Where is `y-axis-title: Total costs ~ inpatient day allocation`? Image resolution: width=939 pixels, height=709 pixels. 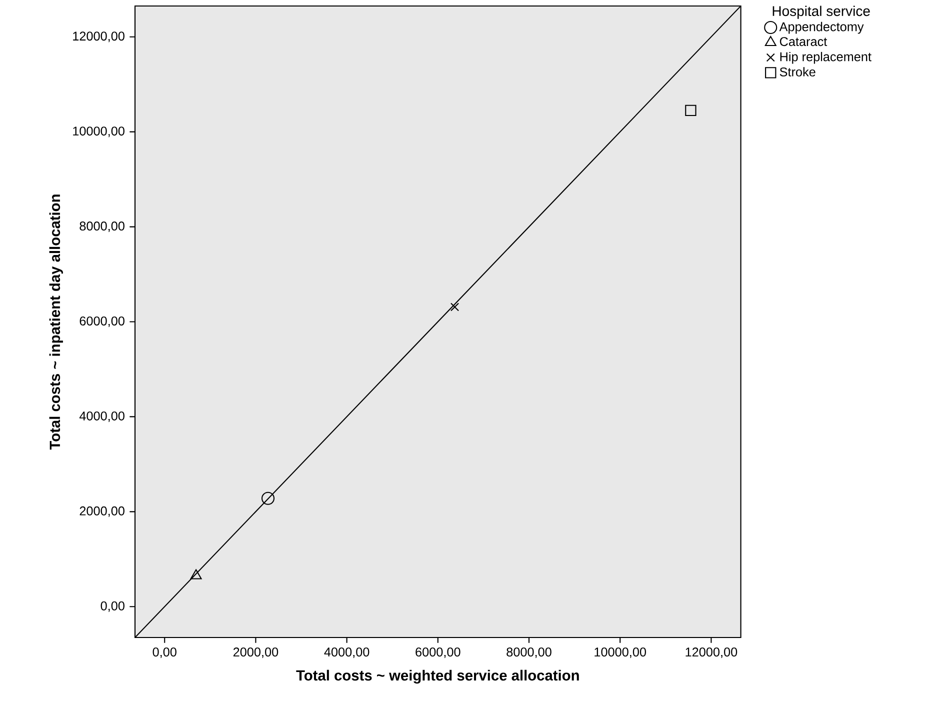
y-axis-title: Total costs ~ inpatient day allocation is located at coordinates (56, 322).